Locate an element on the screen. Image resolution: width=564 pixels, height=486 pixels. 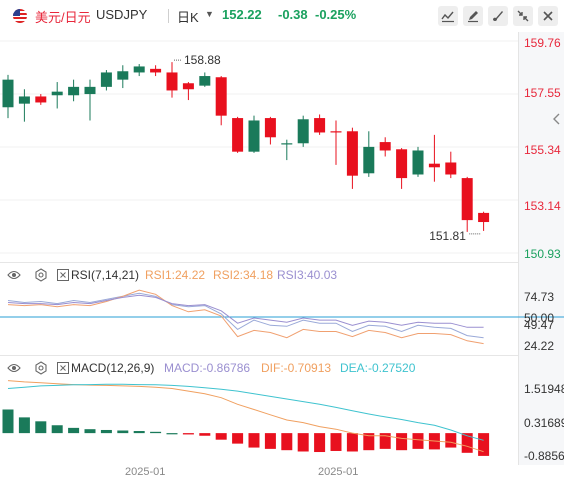
brush-button is located at coordinates (498, 16).